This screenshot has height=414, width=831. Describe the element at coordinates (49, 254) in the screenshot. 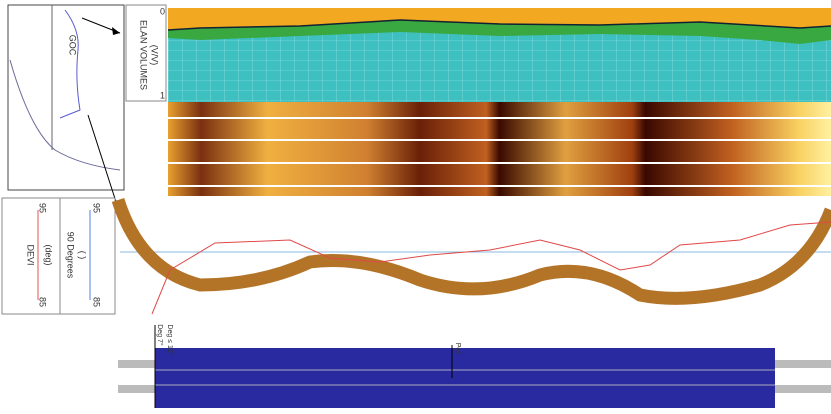

I see `track-unit: (deg)` at that location.